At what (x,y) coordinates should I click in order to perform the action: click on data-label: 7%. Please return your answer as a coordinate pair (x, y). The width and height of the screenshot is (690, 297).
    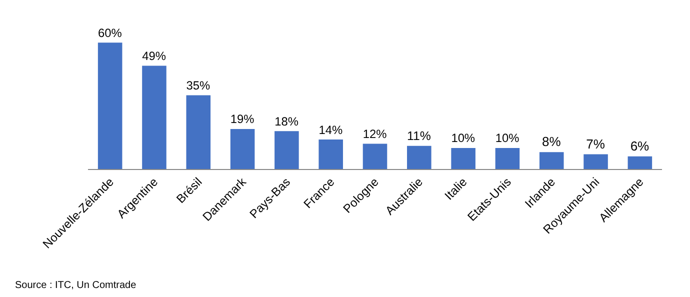
    Looking at the image, I should click on (596, 144).